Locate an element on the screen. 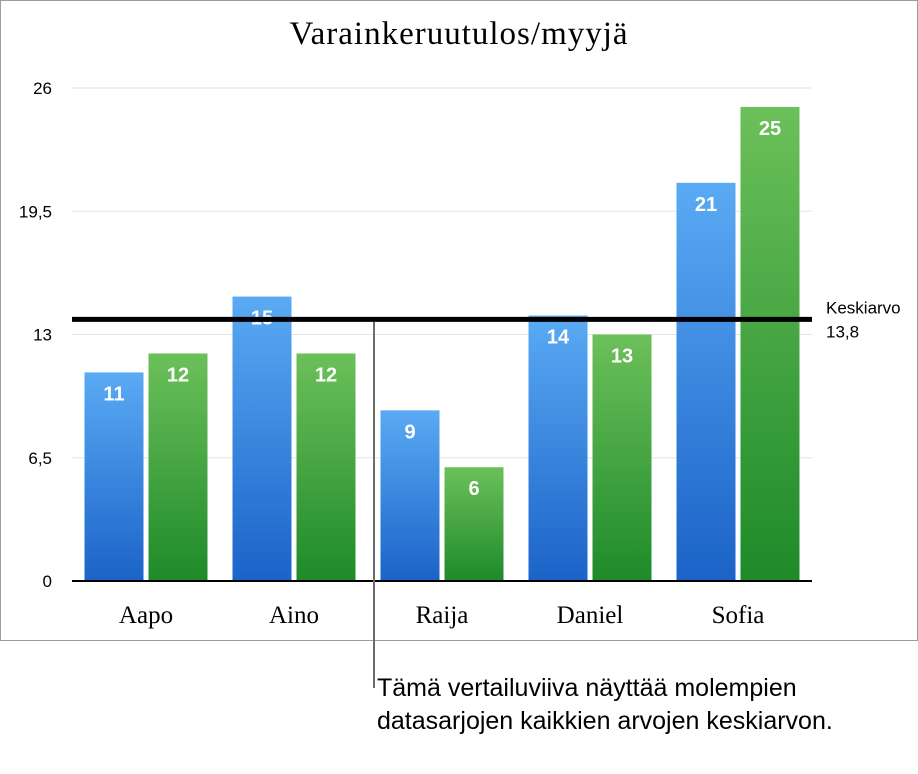 The width and height of the screenshot is (918, 774). bar-data-label: 14 is located at coordinates (558, 338).